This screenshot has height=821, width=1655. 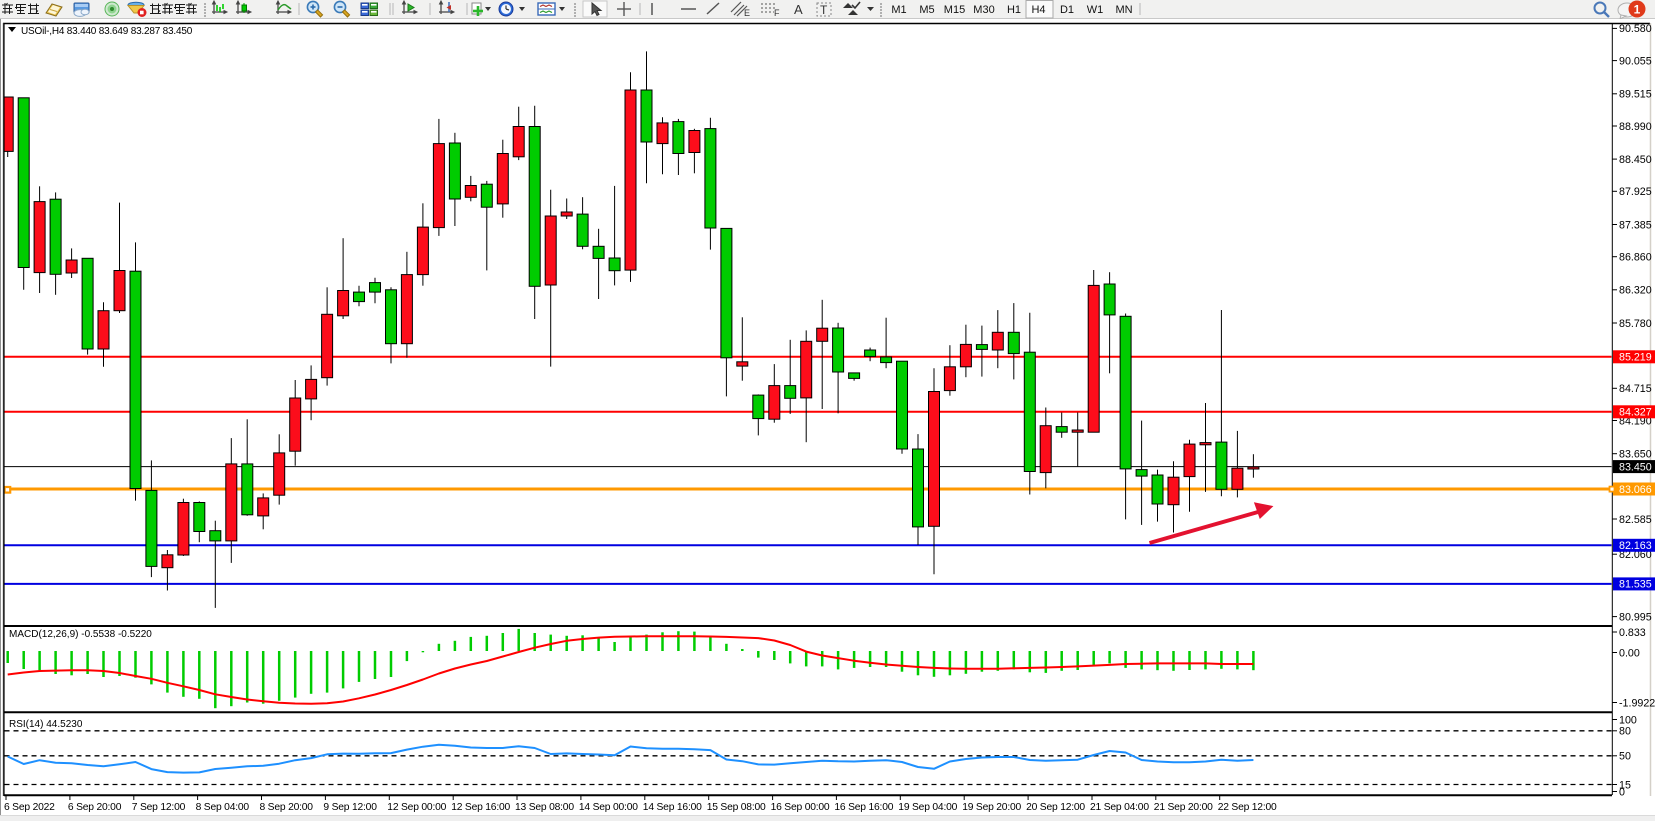 I want to click on svg-text: 8 Sep 04:00, so click(x=223, y=807).